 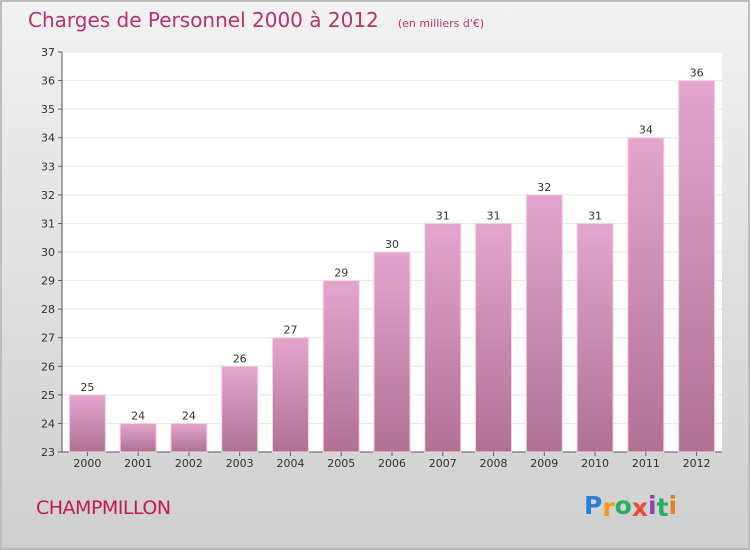 What do you see at coordinates (595, 463) in the screenshot?
I see `x-tick-label: 2010` at bounding box center [595, 463].